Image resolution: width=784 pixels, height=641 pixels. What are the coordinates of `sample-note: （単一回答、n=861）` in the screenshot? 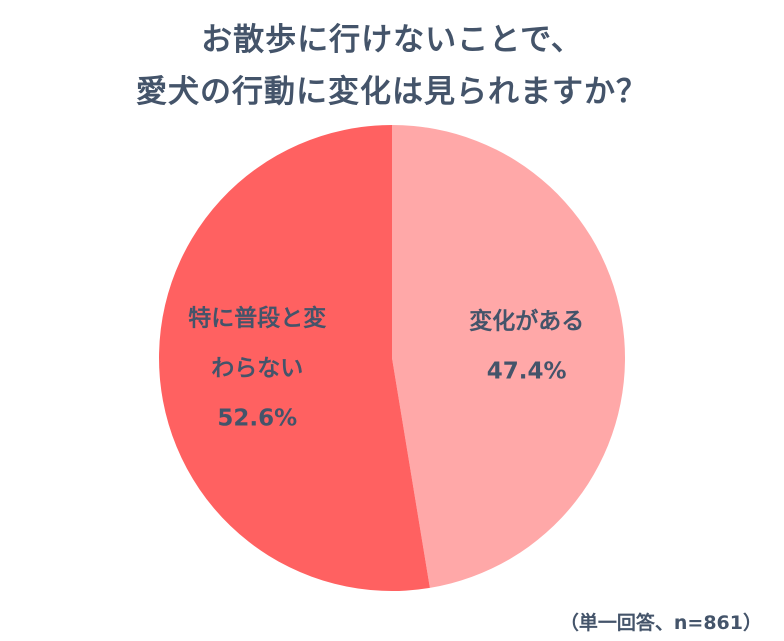 It's located at (660, 623).